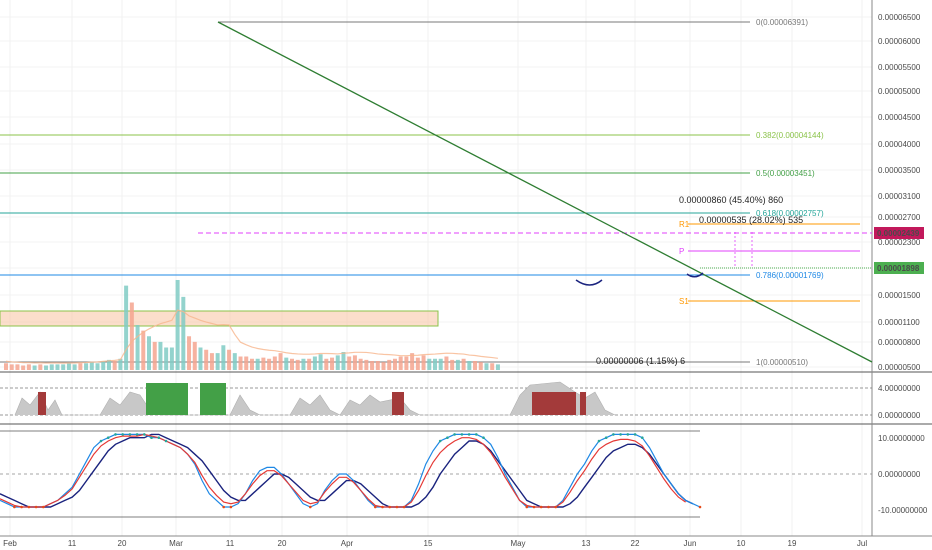 The image size is (932, 550). Describe the element at coordinates (899, 144) in the screenshot. I see `price-tick-label-5: 0.00004000` at that location.